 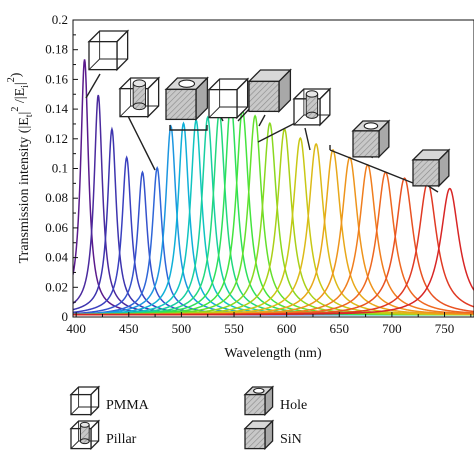 I want to click on y-tick-label-0: 0, so click(x=65, y=316).